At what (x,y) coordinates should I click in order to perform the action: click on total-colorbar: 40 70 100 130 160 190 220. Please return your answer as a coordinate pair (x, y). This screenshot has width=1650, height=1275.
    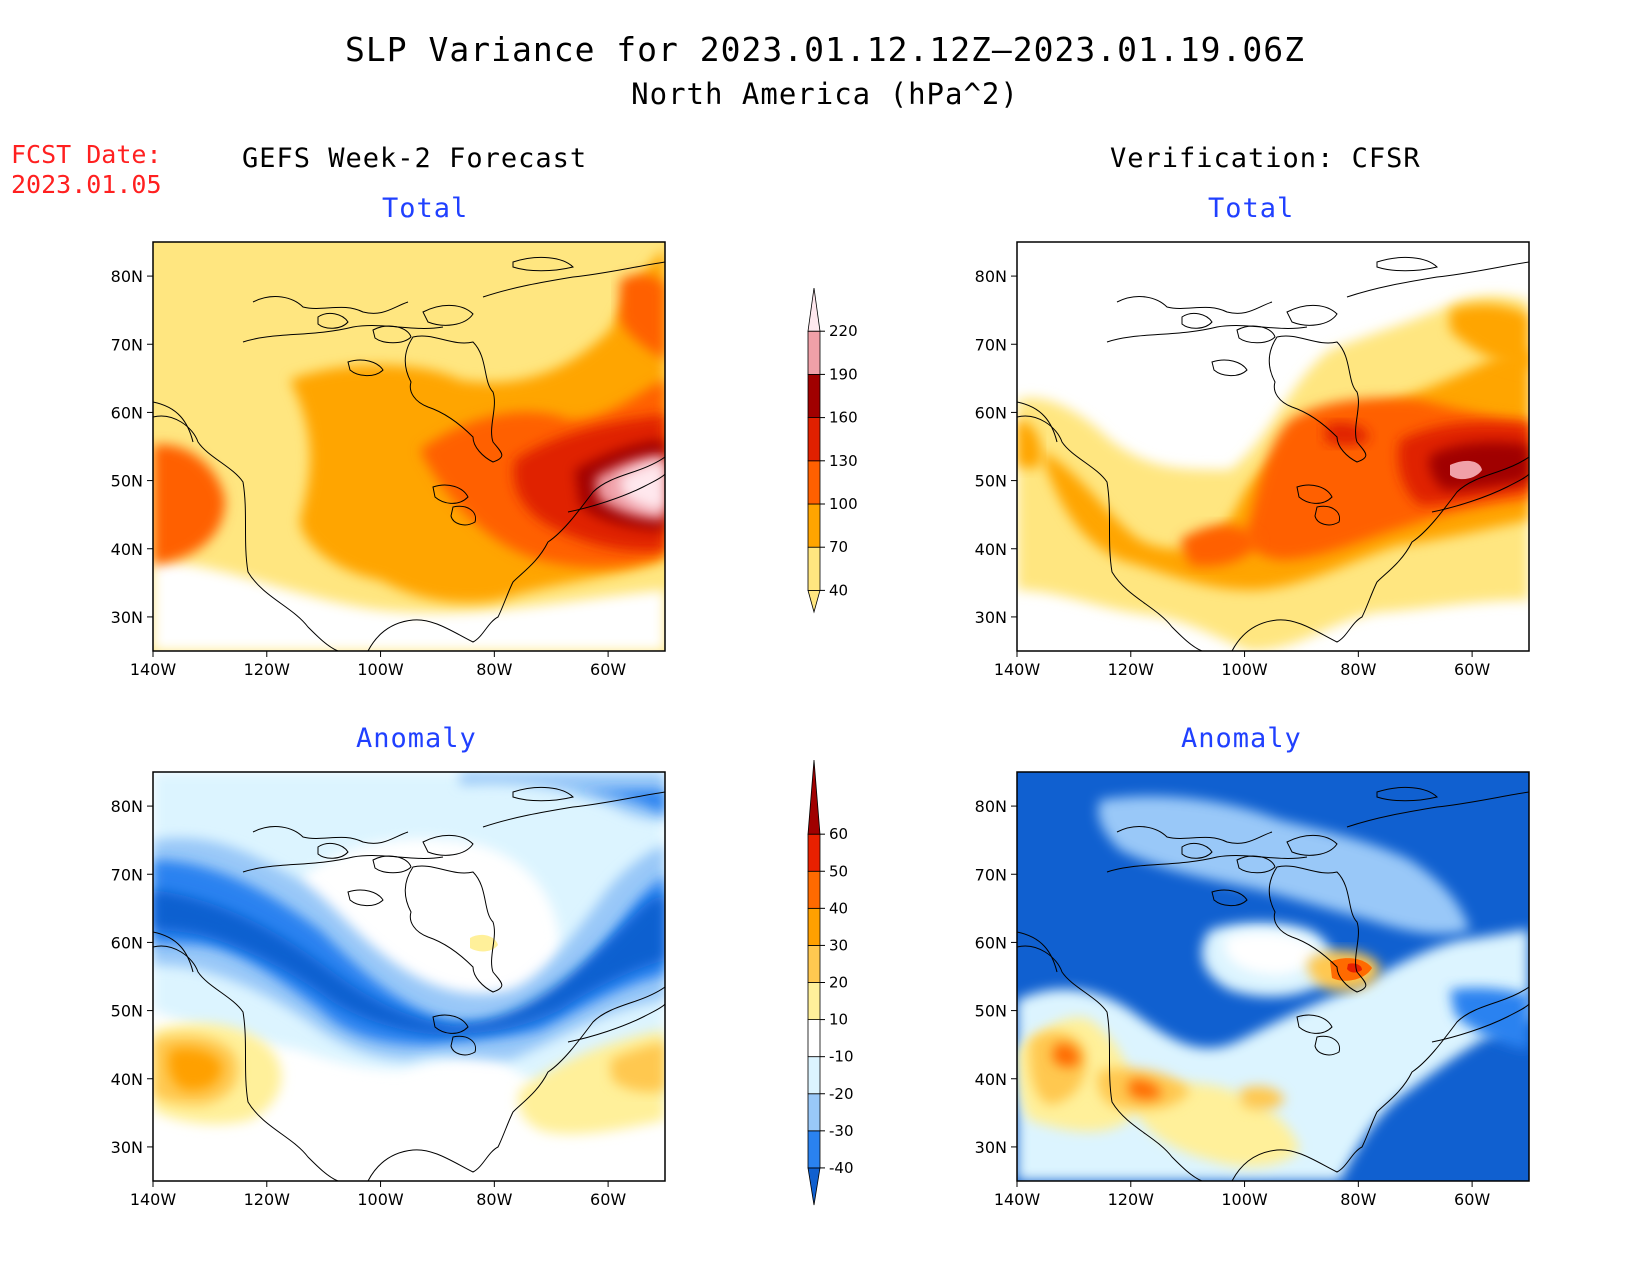
    Looking at the image, I should click on (832, 450).